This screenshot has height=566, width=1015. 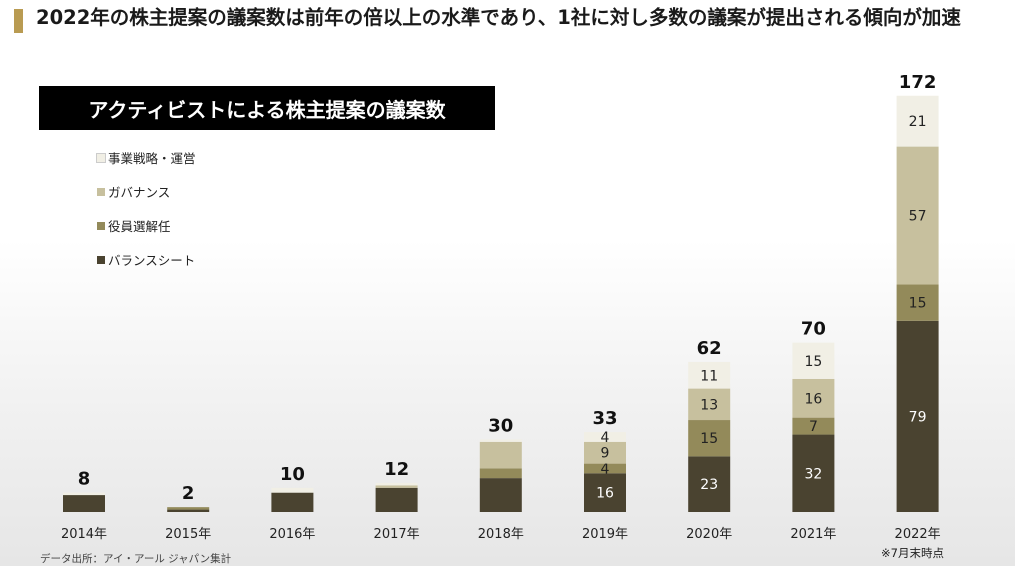 I want to click on x-tick-label: 2017年, so click(x=397, y=534).